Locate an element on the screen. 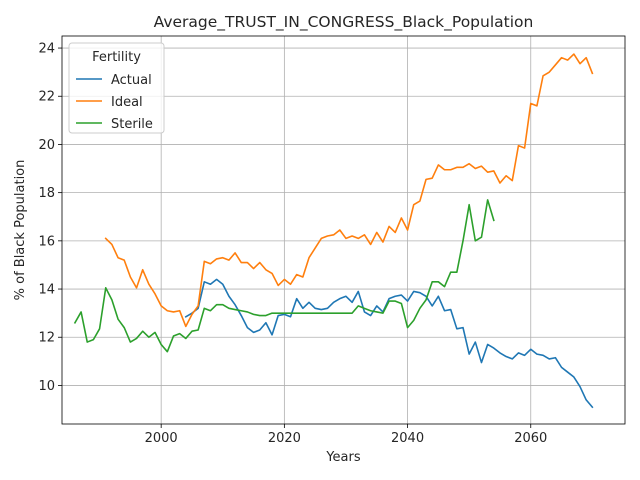  x-tick-label: 2040 is located at coordinates (407, 438).